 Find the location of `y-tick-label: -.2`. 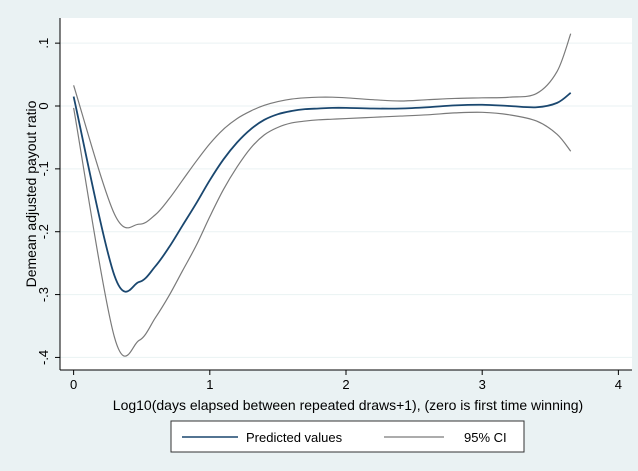

y-tick-label: -.2 is located at coordinates (43, 231).